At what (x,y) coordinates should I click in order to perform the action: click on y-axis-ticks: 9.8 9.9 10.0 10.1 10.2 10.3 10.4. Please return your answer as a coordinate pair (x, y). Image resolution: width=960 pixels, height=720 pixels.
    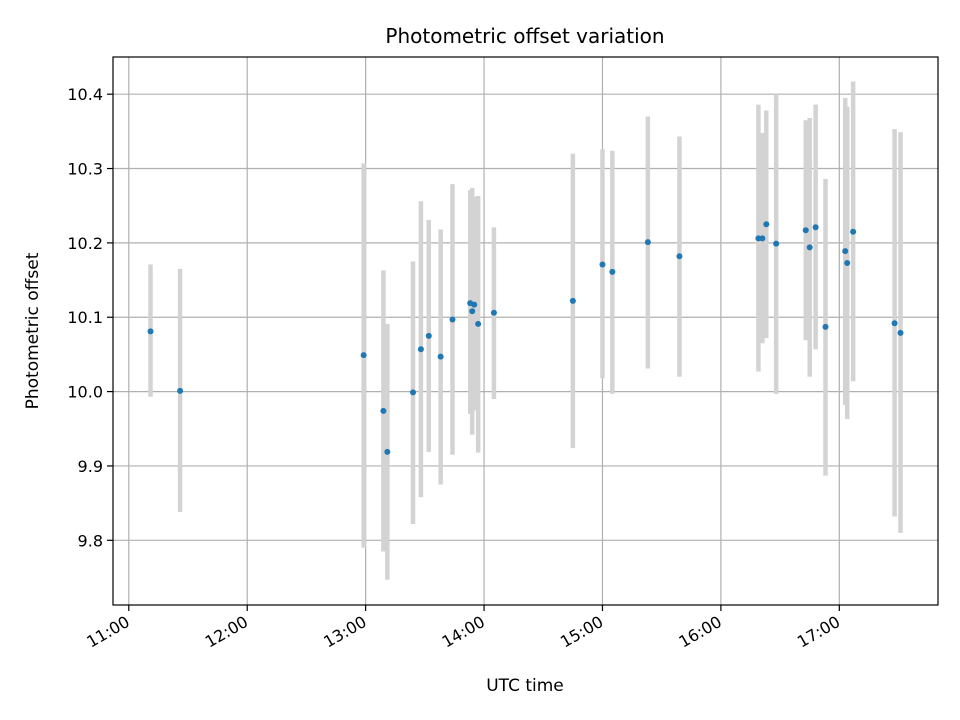
    Looking at the image, I should click on (90, 317).